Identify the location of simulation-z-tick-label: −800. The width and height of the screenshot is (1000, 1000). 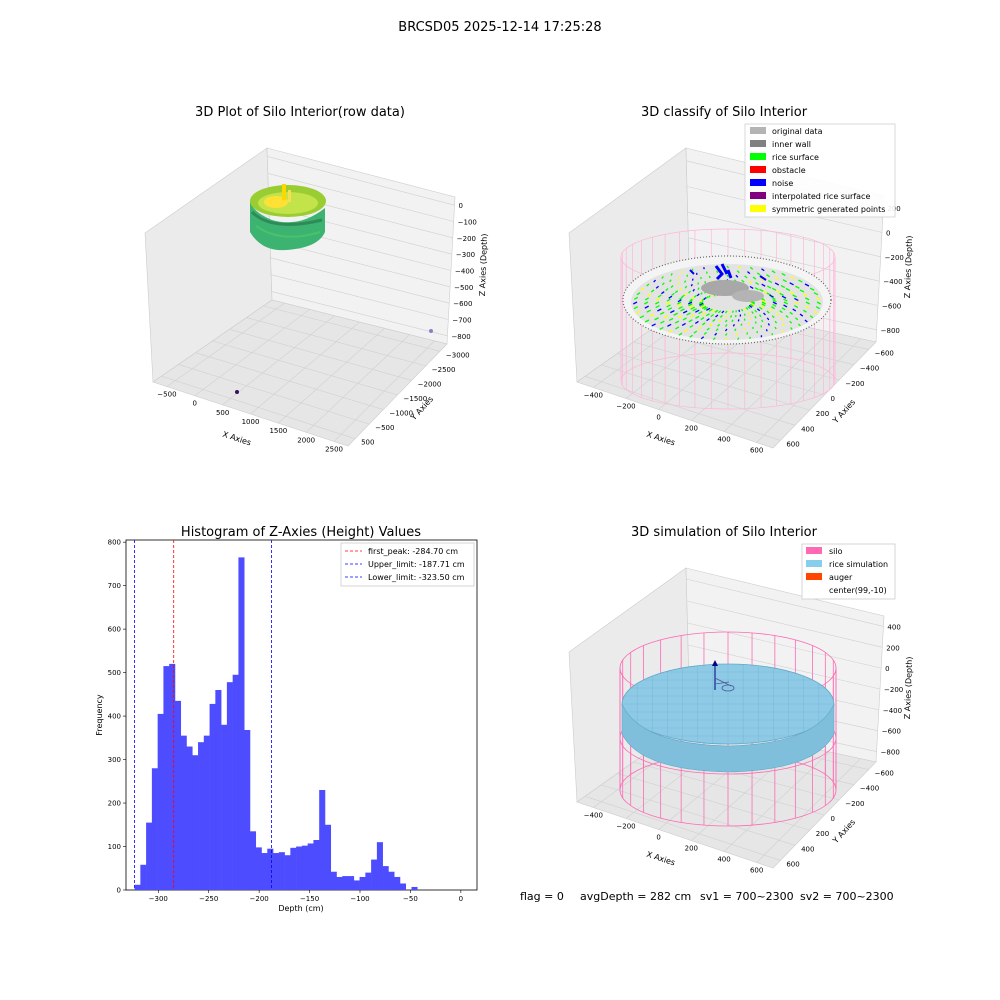
(890, 753).